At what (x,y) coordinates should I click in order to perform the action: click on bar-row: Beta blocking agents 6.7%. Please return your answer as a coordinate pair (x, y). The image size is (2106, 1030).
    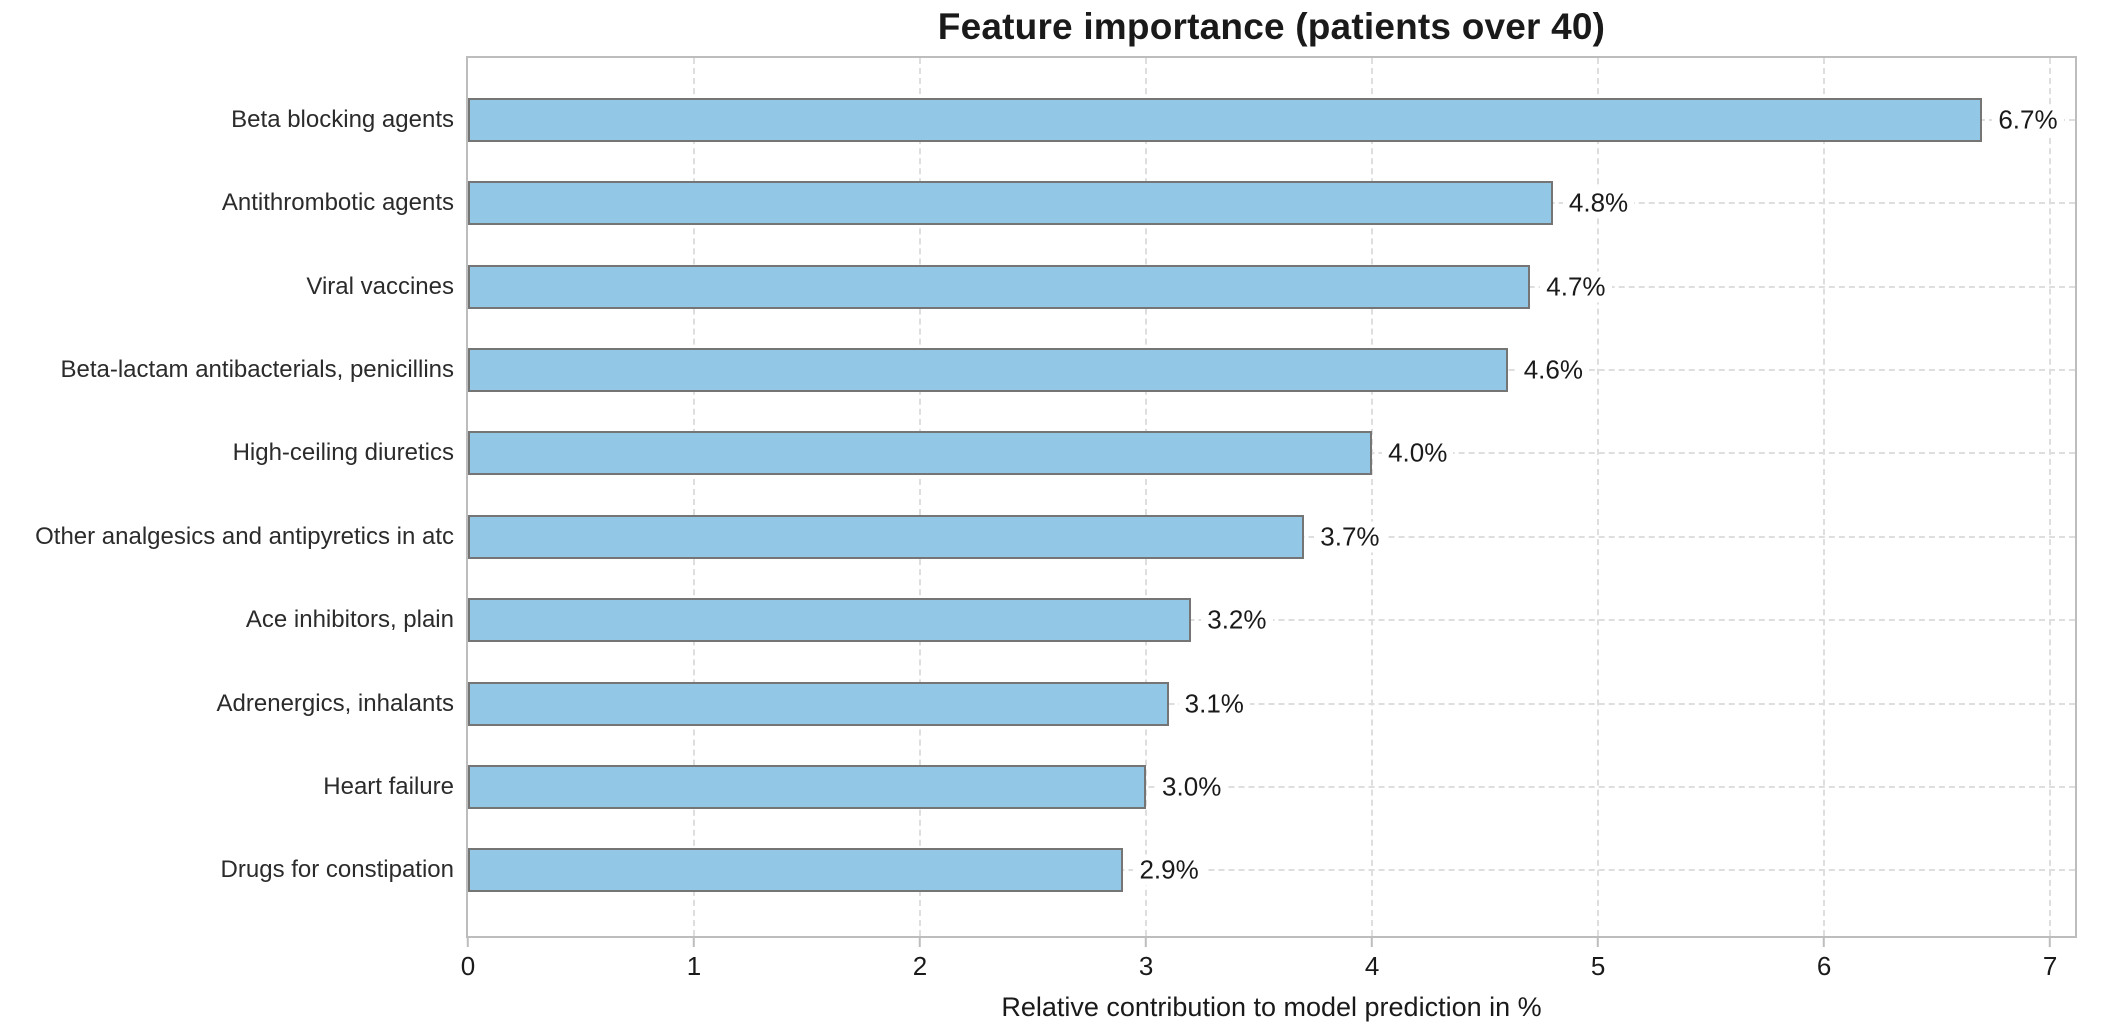
    Looking at the image, I should click on (1153, 119).